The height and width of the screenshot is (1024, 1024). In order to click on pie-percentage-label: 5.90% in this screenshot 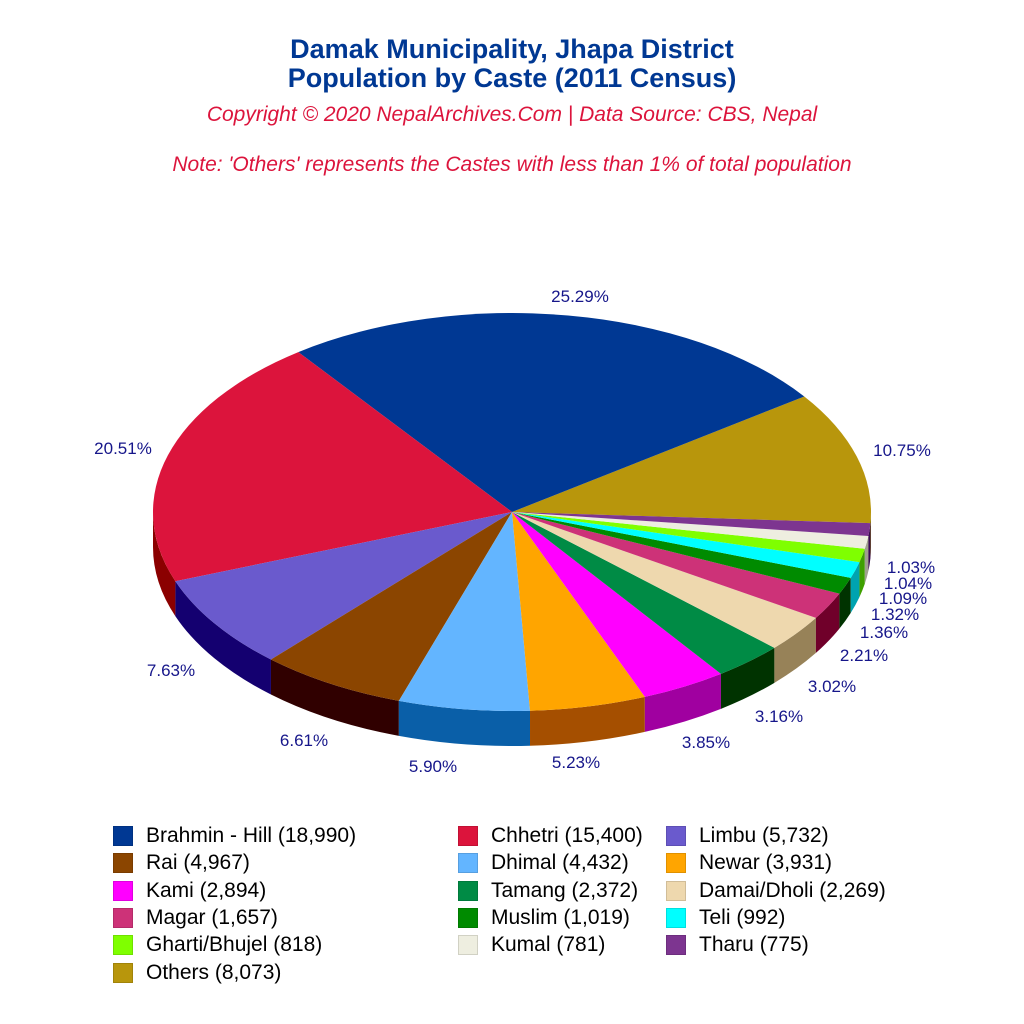, I will do `click(433, 766)`.